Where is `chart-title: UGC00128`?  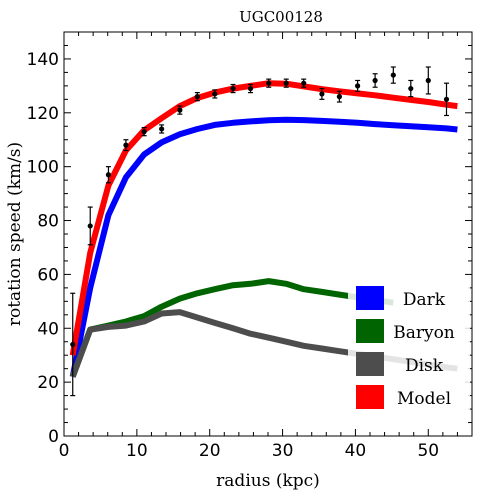
chart-title: UGC00128 is located at coordinates (281, 17).